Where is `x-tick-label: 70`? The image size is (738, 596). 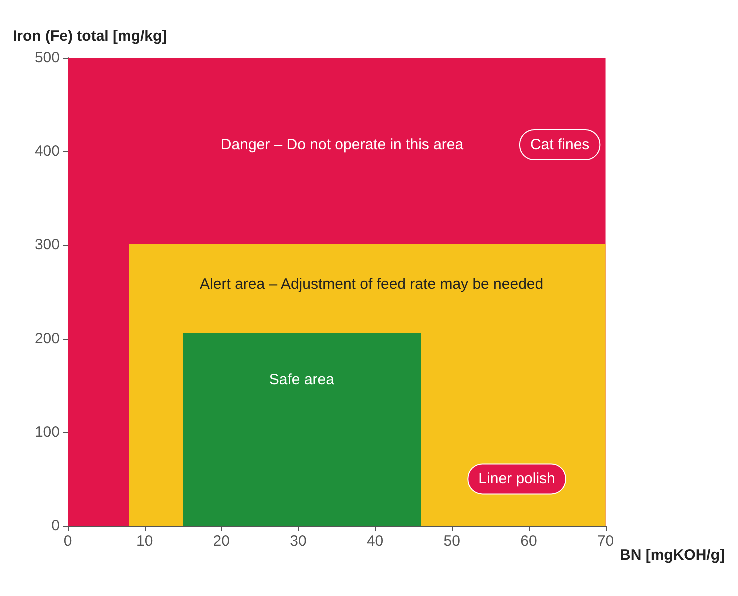 x-tick-label: 70 is located at coordinates (605, 541).